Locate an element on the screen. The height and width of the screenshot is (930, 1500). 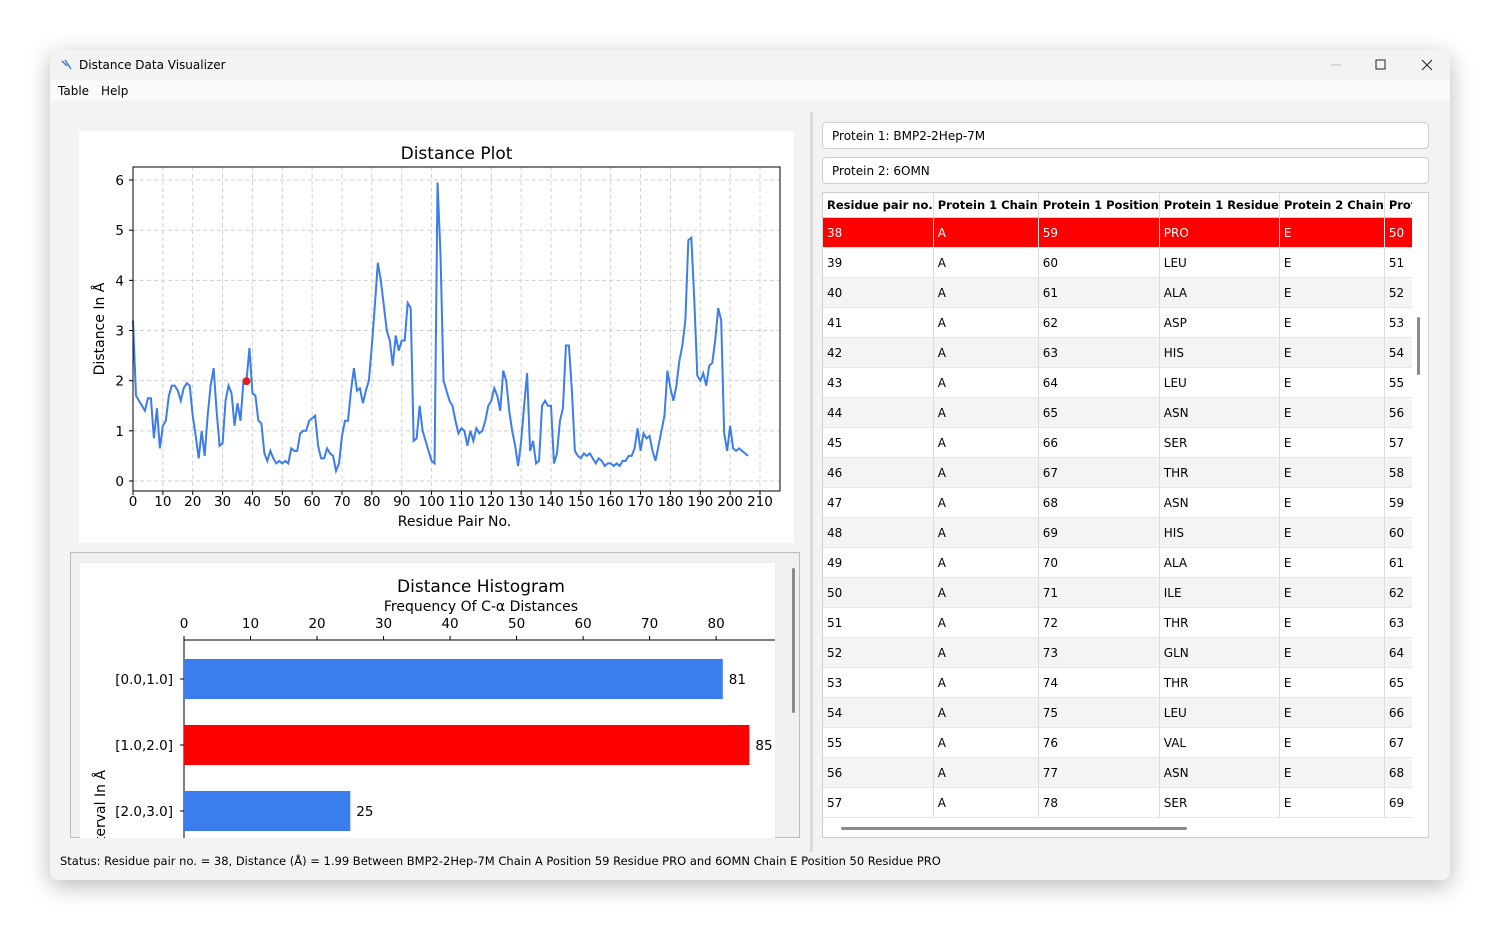
table-row: 43 A 64 LEU E 55 is located at coordinates (1117, 382).